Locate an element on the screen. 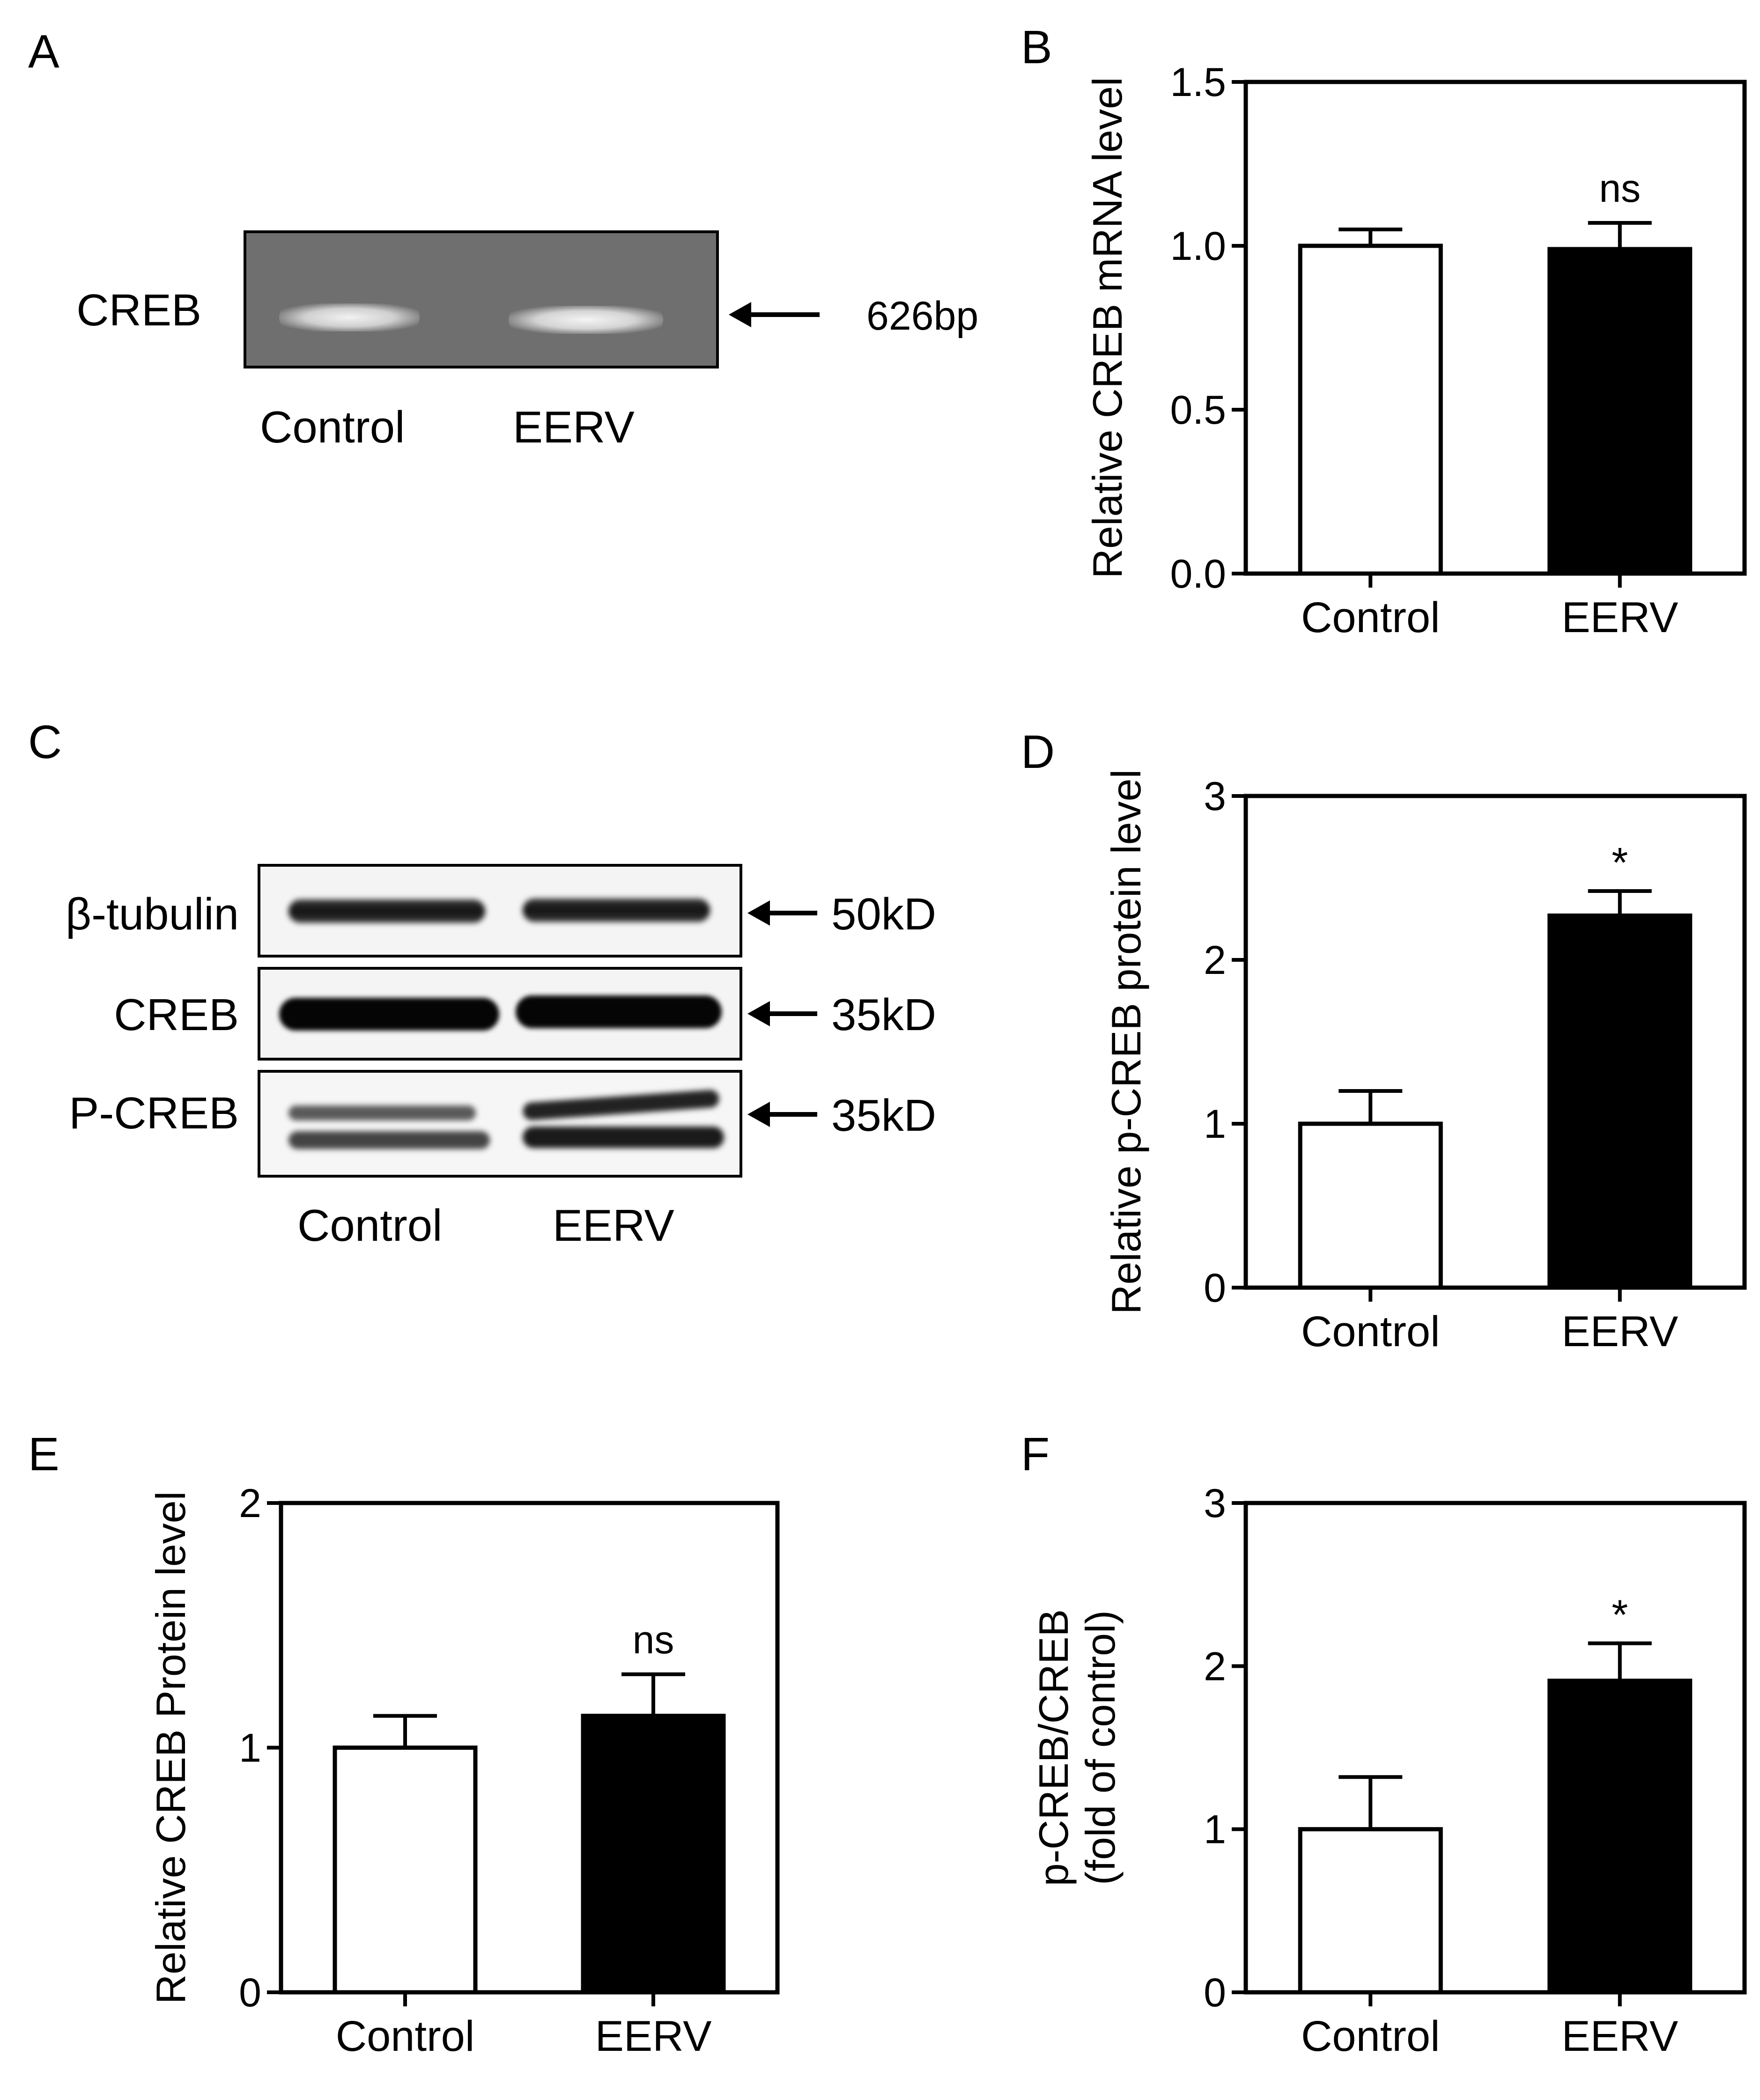 The width and height of the screenshot is (1760, 2100). blot-row-label-pcreb: P-CREB is located at coordinates (154, 1113).